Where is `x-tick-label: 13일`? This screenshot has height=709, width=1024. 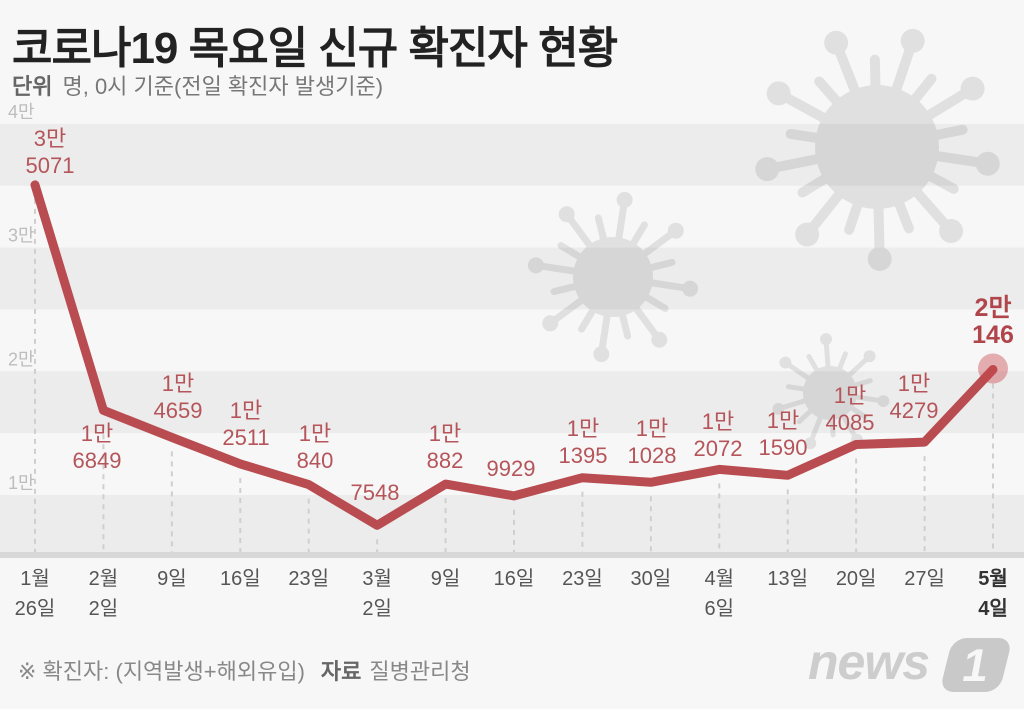
x-tick-label: 13일 is located at coordinates (787, 578).